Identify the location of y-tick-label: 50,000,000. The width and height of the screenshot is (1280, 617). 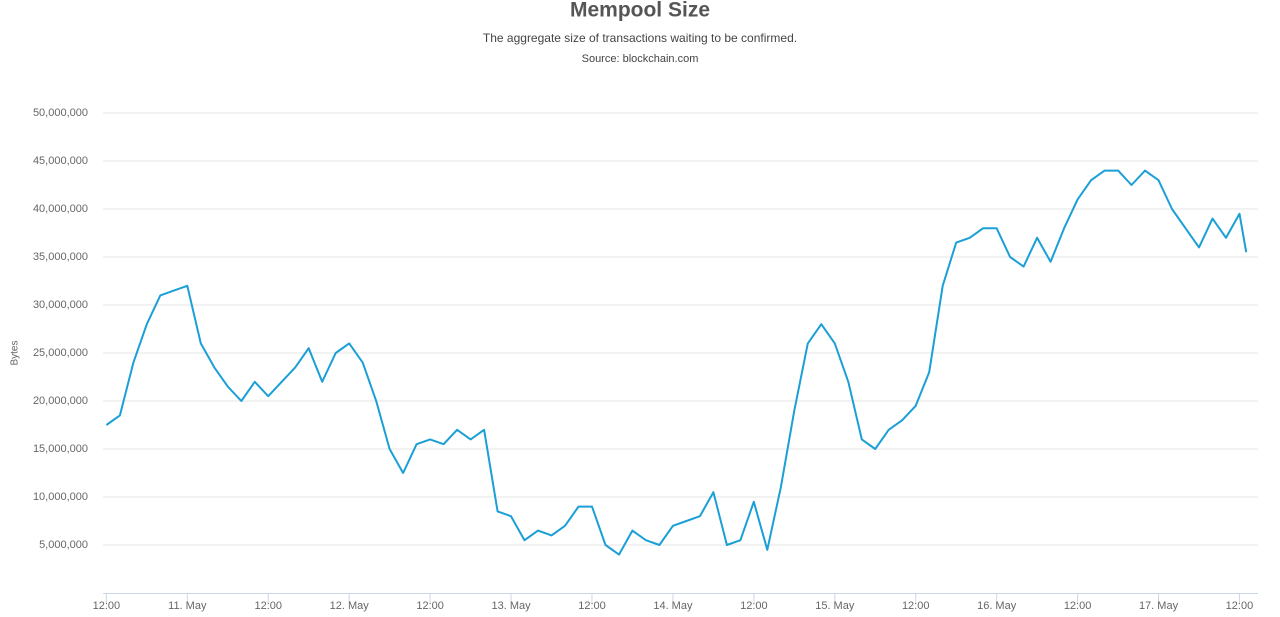
(60, 113).